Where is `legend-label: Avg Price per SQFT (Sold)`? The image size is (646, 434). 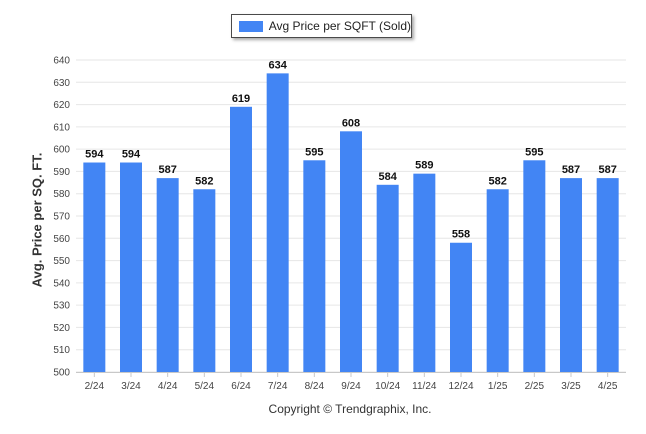 legend-label: Avg Price per SQFT (Sold) is located at coordinates (339, 26).